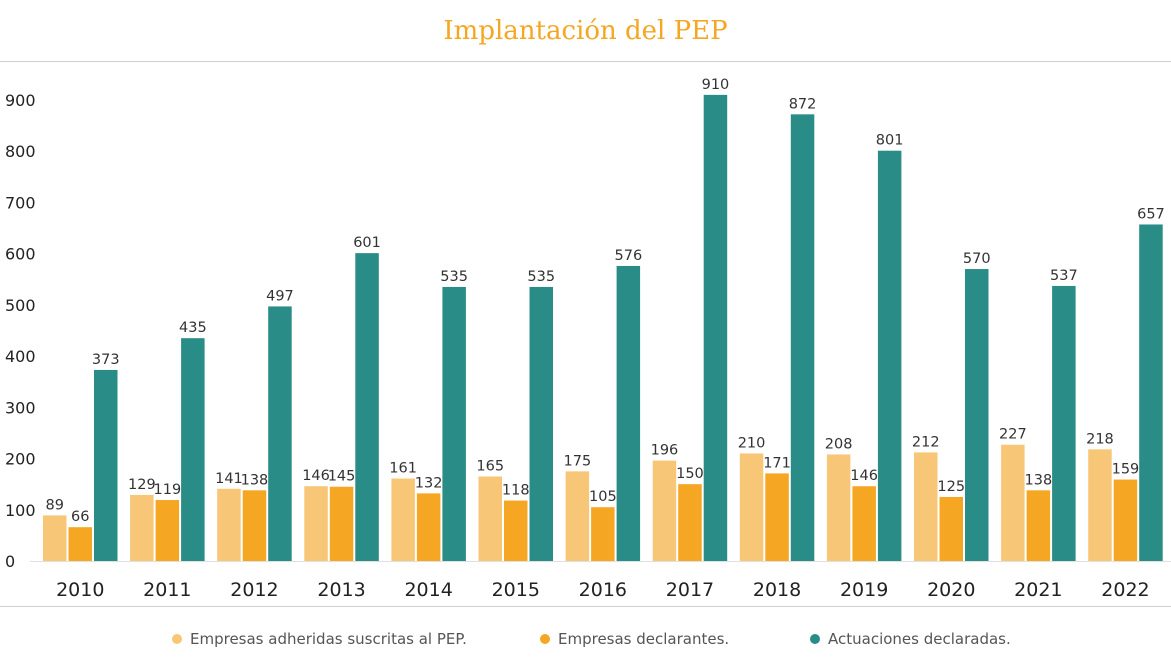 This screenshot has height=661, width=1171. I want to click on data-label-adheridas: 218, so click(1100, 439).